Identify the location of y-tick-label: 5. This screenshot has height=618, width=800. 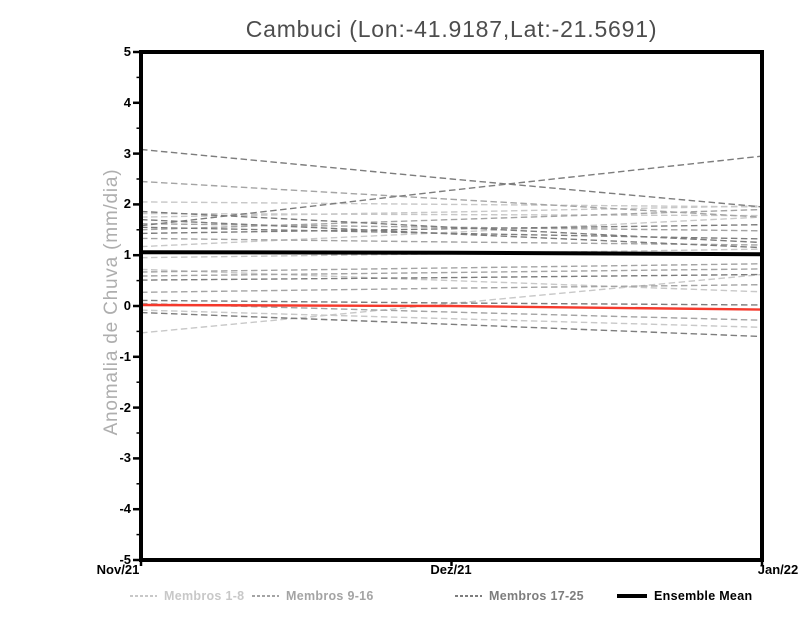
(127, 51).